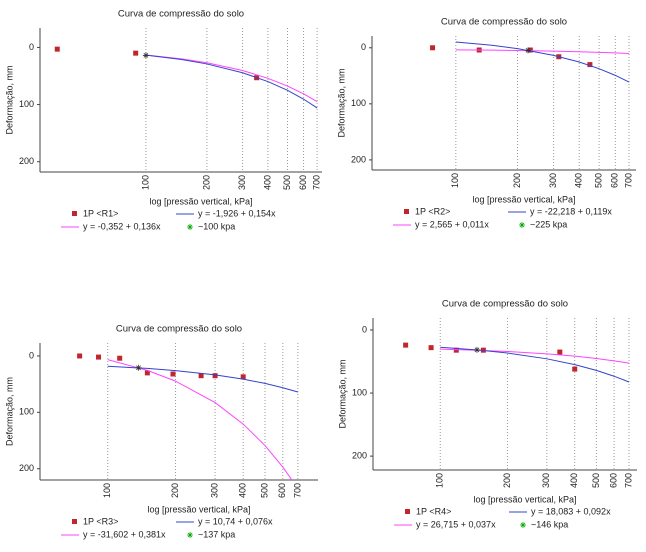  Describe the element at coordinates (432, 211) in the screenshot. I see `legend-label: 1P <R2>` at that location.